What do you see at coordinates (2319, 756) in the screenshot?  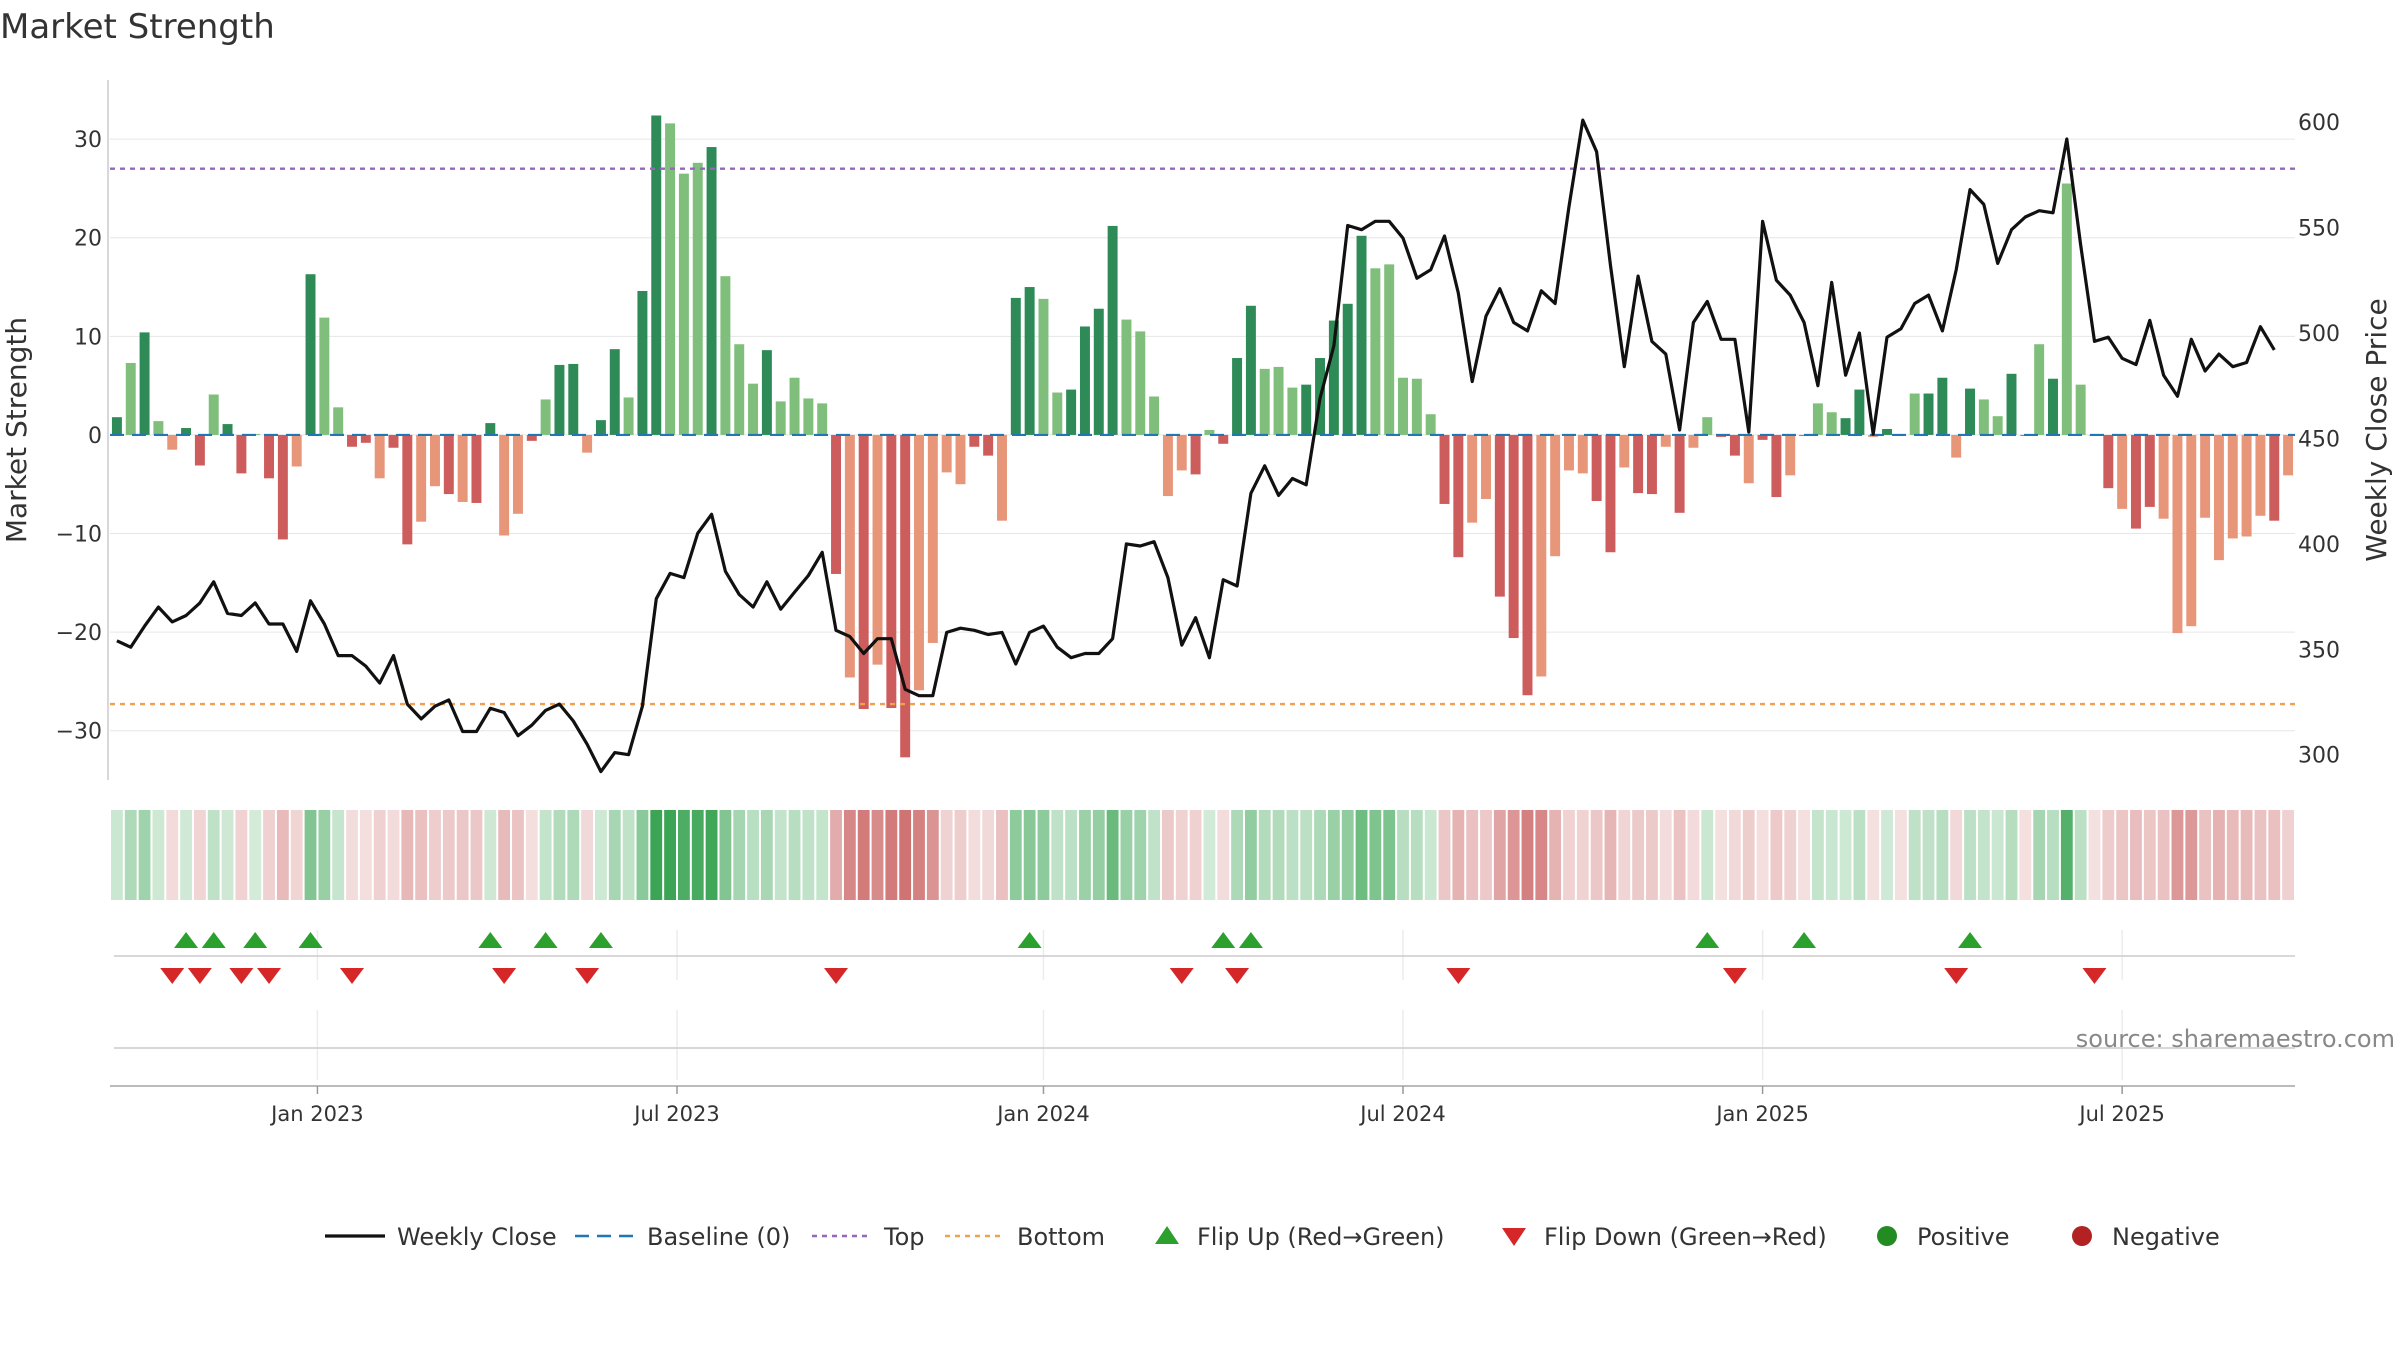 I see `y2-tick-label: 300` at bounding box center [2319, 756].